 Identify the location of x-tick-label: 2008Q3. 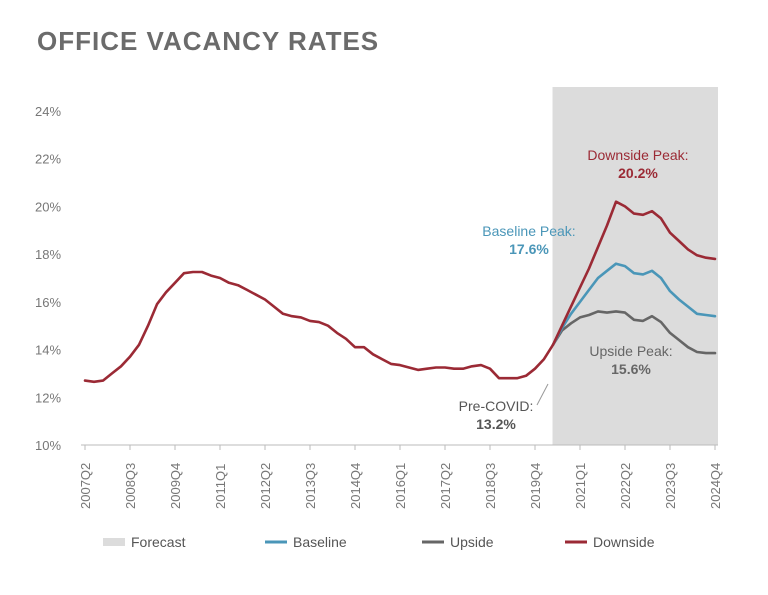
(130, 486).